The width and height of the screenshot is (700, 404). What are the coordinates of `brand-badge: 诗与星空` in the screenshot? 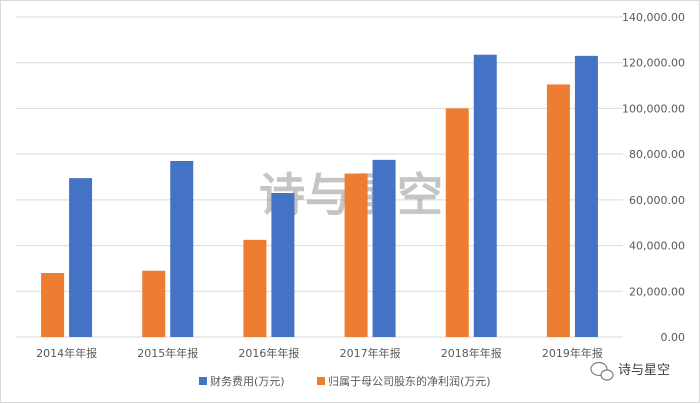 It's located at (630, 371).